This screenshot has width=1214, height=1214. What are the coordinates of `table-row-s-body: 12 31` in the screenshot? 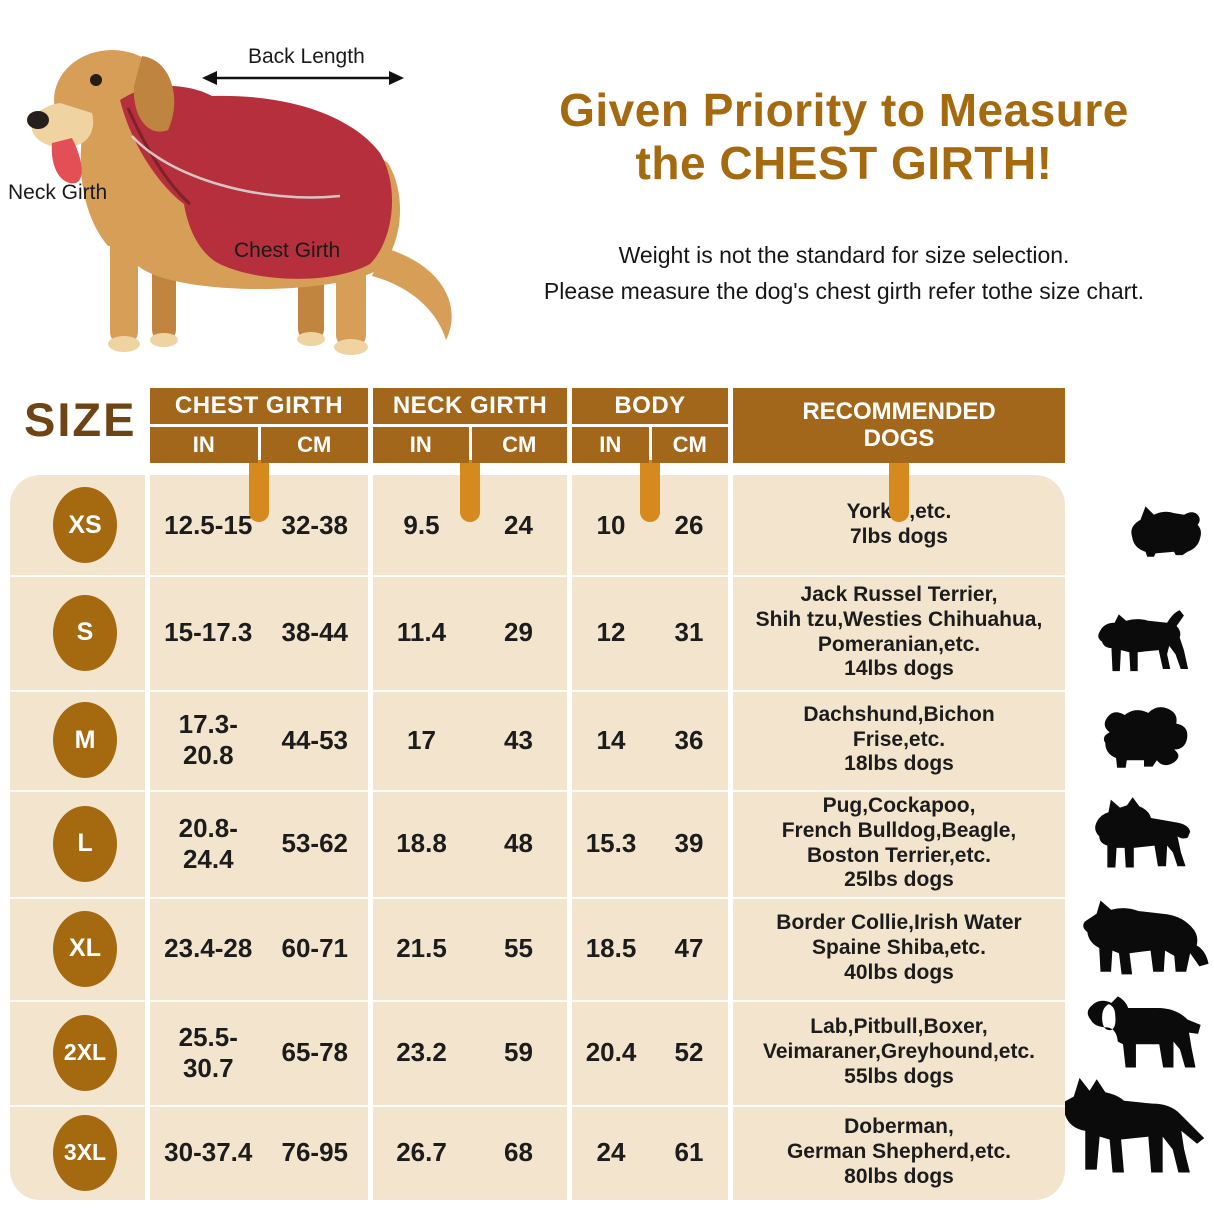 It's located at (647, 632).